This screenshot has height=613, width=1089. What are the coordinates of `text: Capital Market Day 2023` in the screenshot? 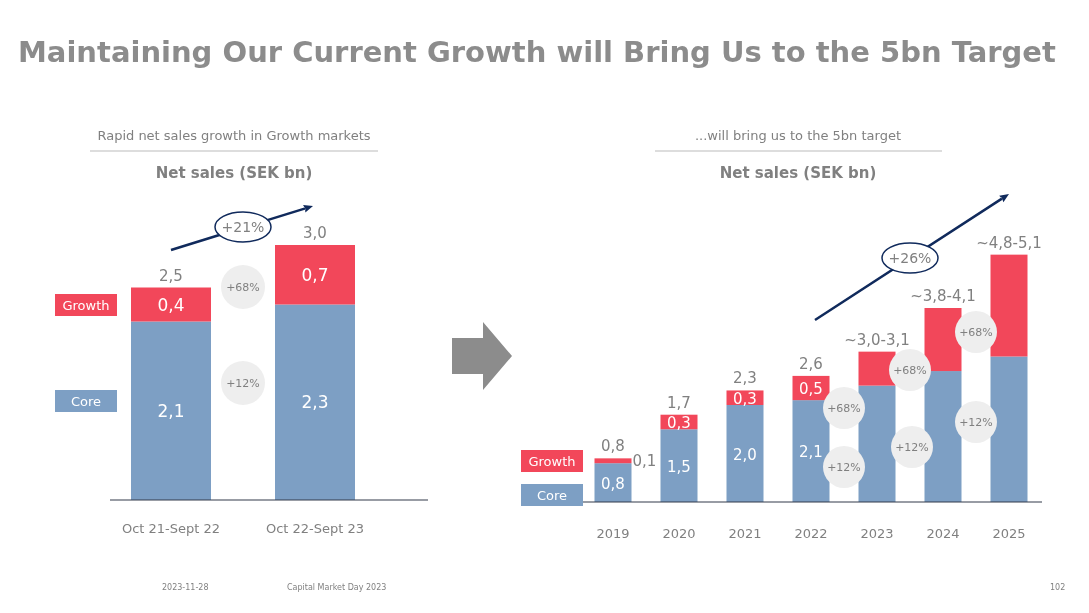 It's located at (337, 587).